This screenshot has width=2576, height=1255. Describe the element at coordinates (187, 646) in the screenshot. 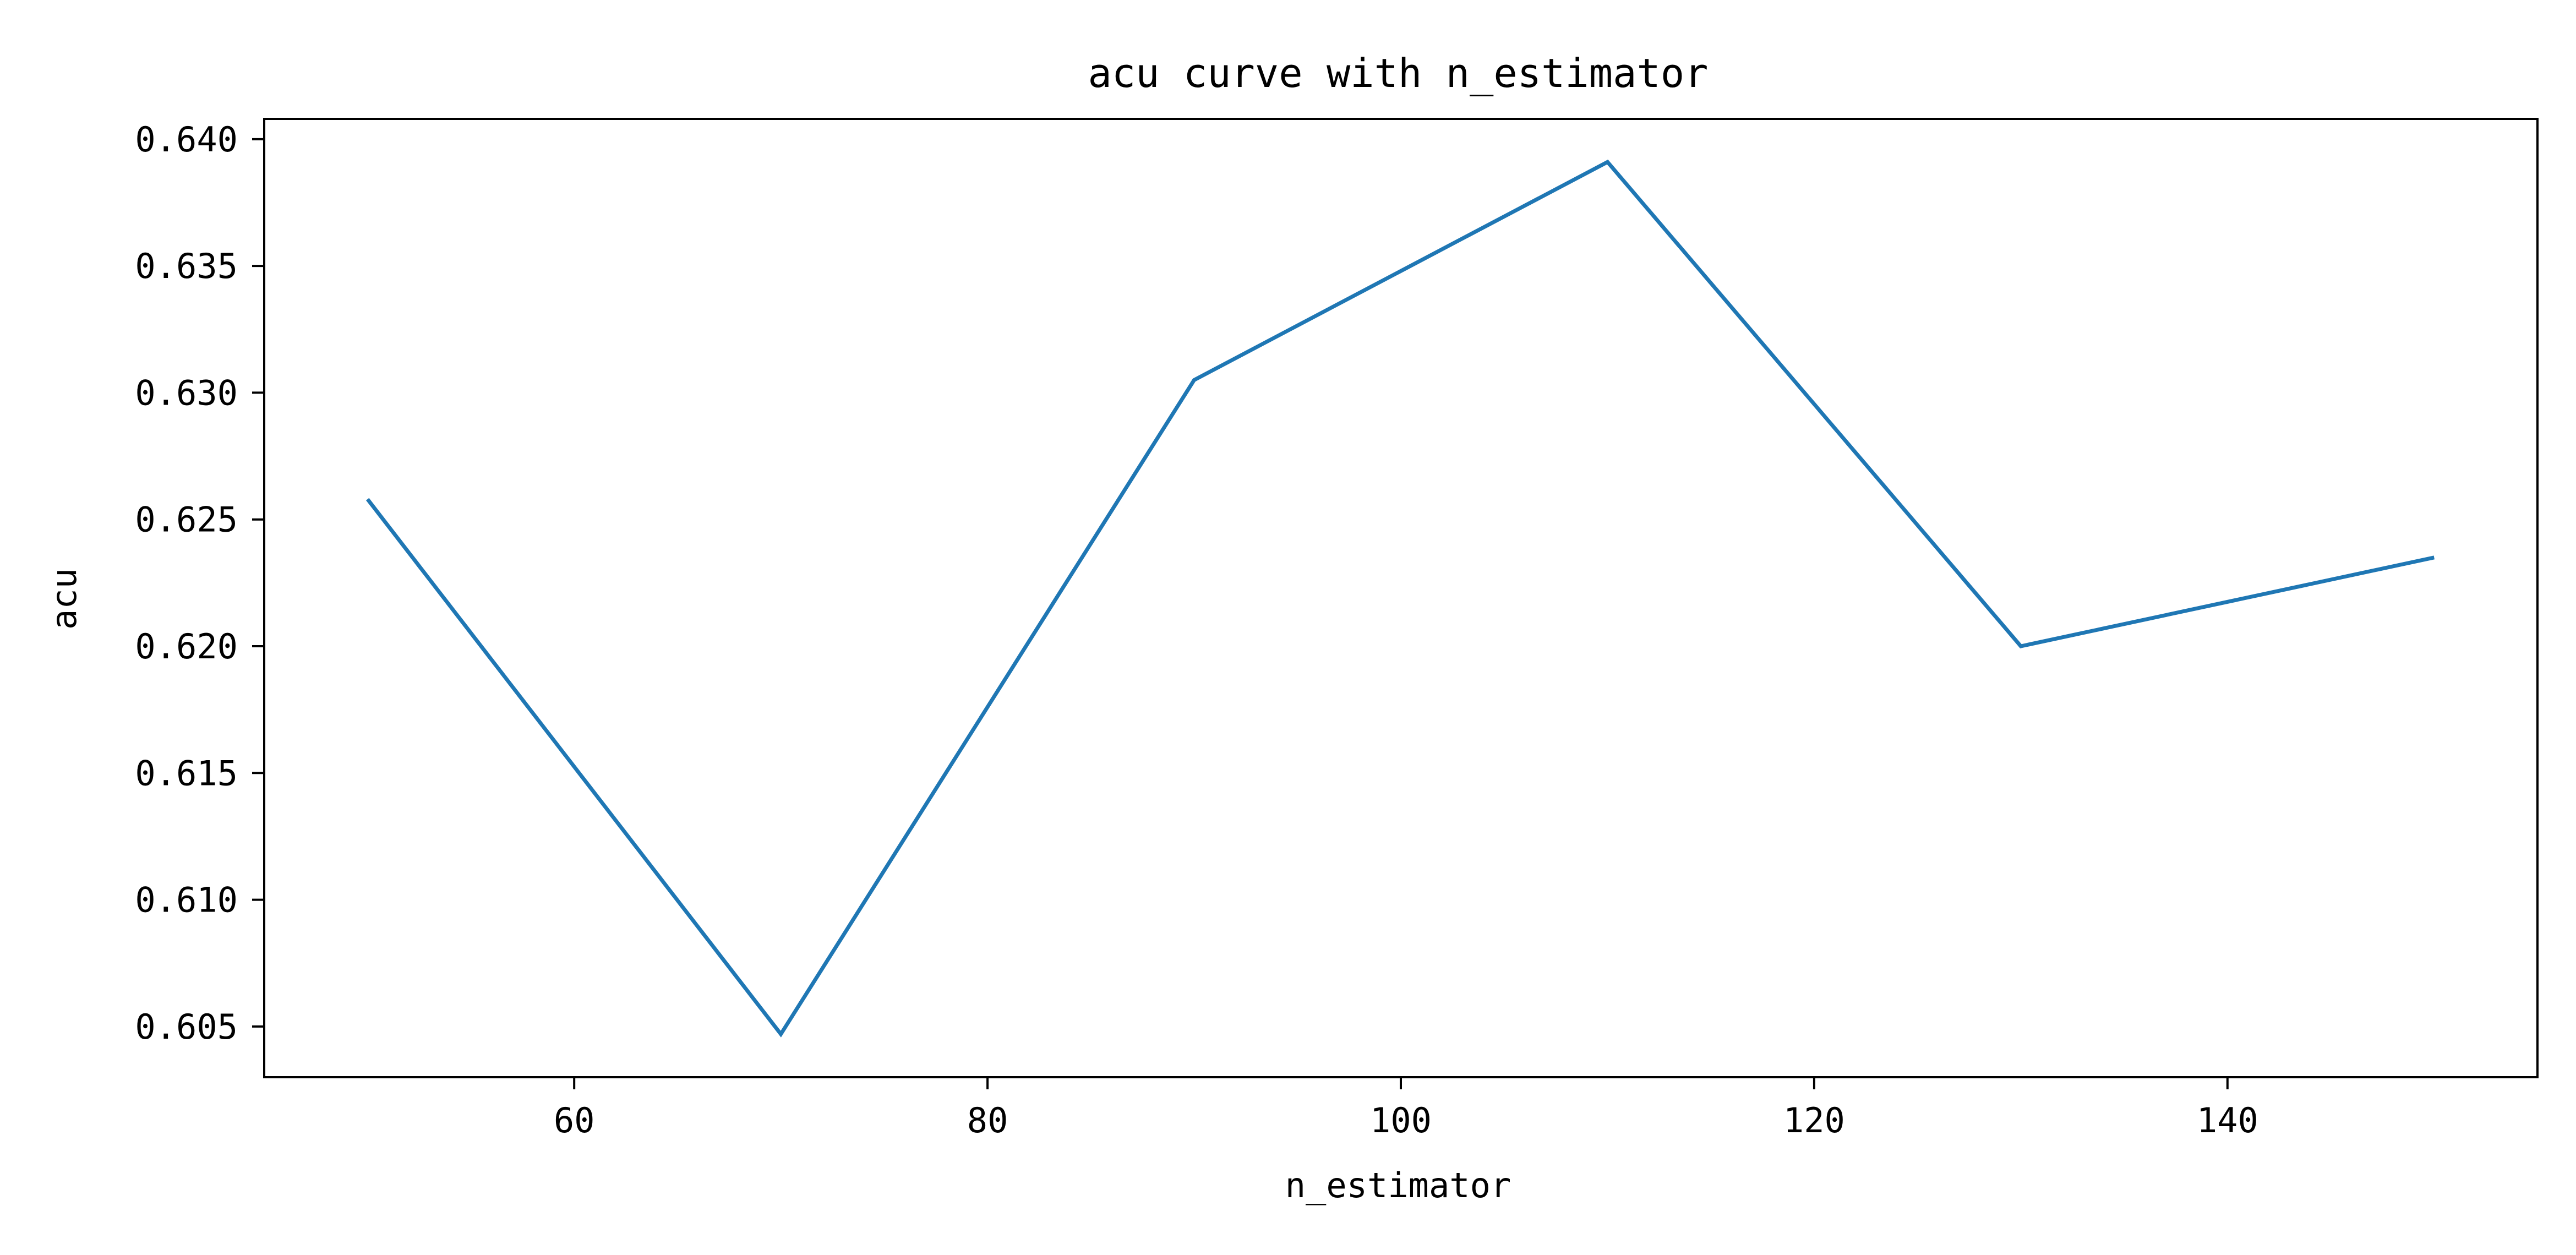

I see `y-tick-label: 0.620` at that location.